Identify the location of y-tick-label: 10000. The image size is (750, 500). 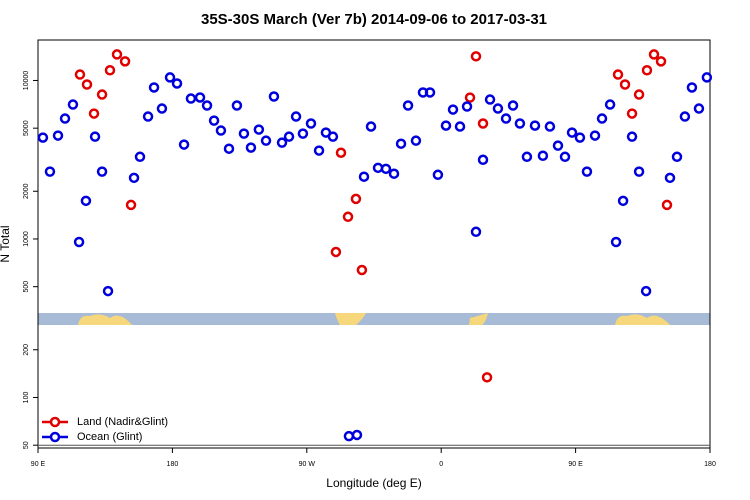
(26, 81).